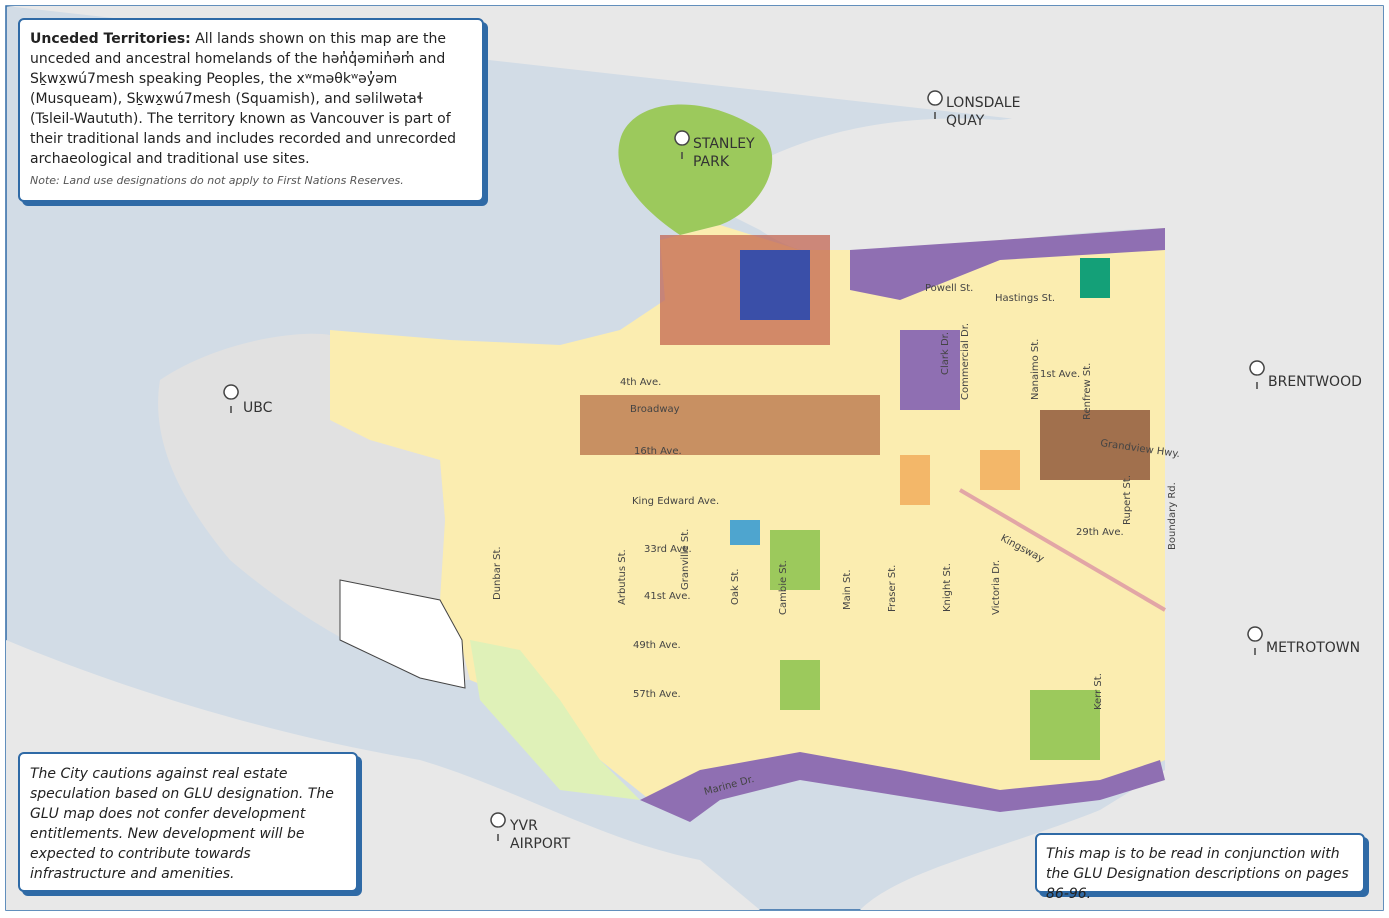 The image size is (1389, 918). I want to click on place-label: UBC, so click(258, 408).